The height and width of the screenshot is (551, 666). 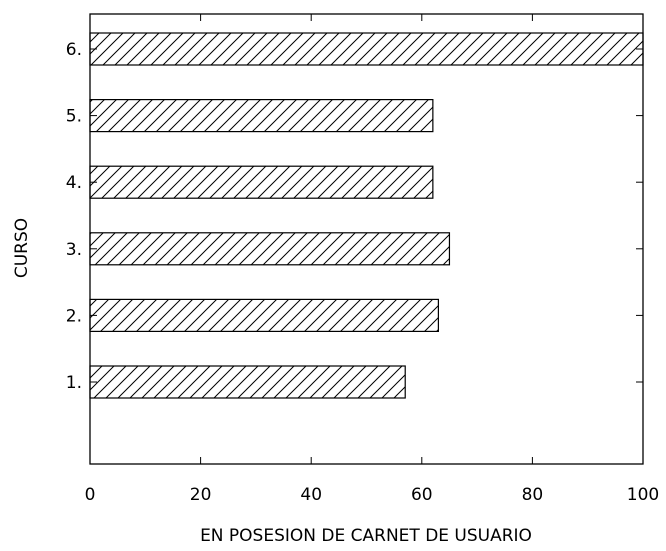 What do you see at coordinates (366, 536) in the screenshot?
I see `x-axis-label: EN POSESION DE CARNET DE USUARIO` at bounding box center [366, 536].